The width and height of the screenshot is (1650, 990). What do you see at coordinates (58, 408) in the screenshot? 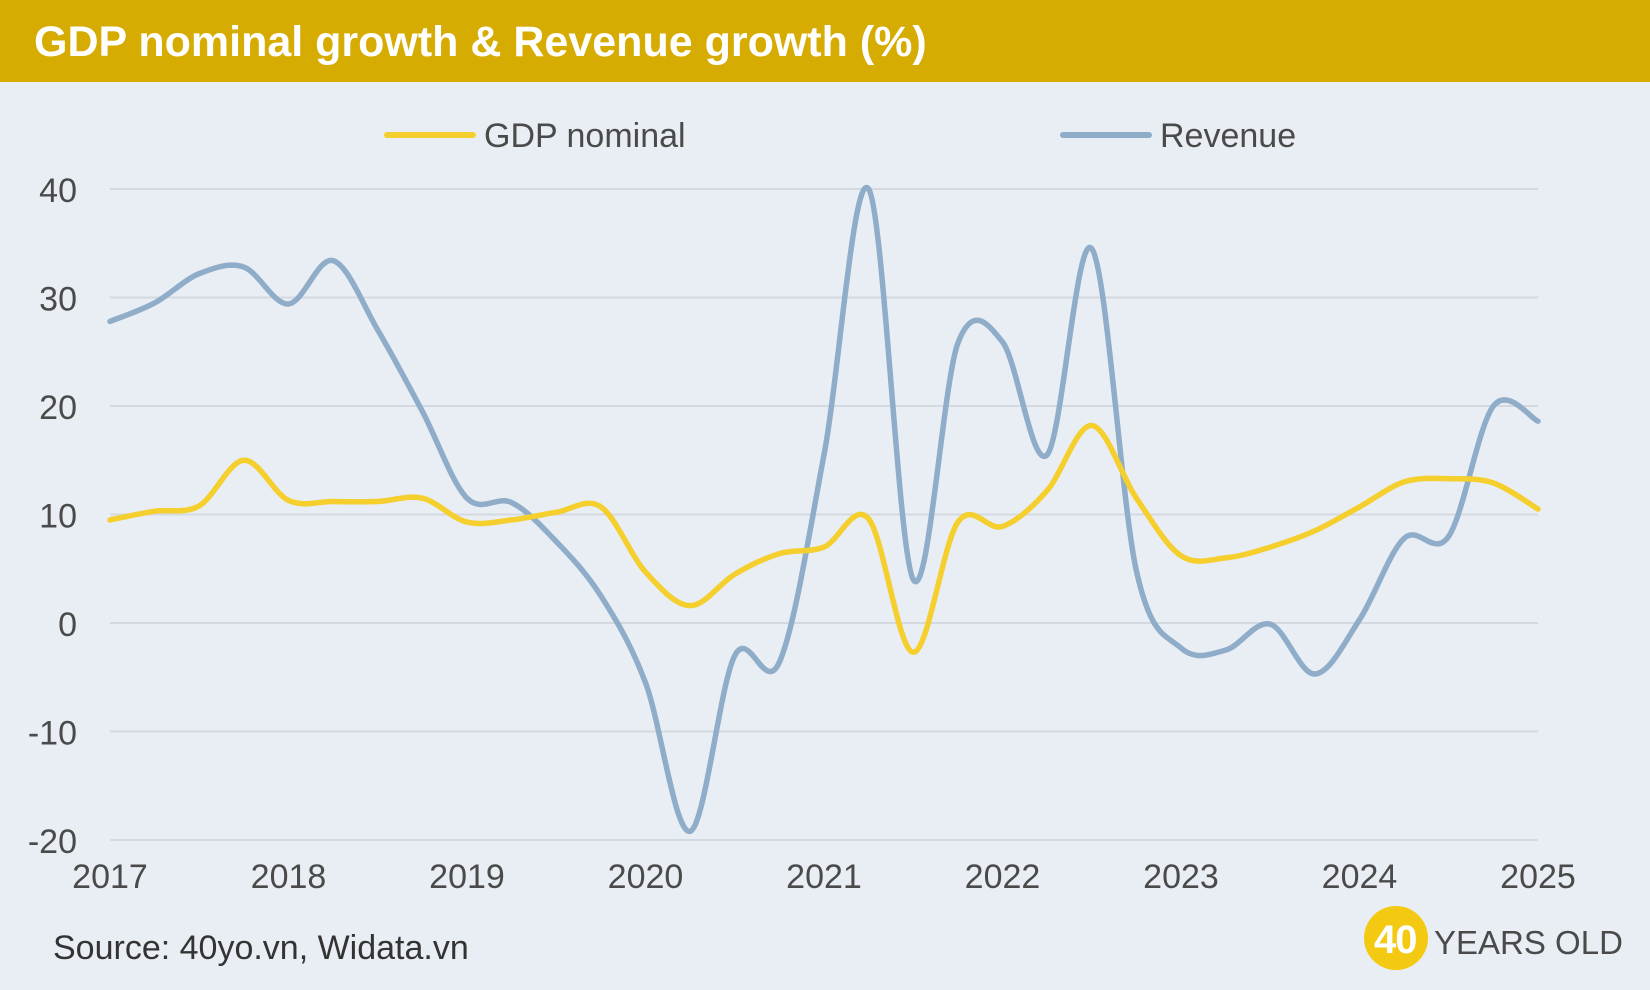
I see `y-tick-label: 20` at bounding box center [58, 408].